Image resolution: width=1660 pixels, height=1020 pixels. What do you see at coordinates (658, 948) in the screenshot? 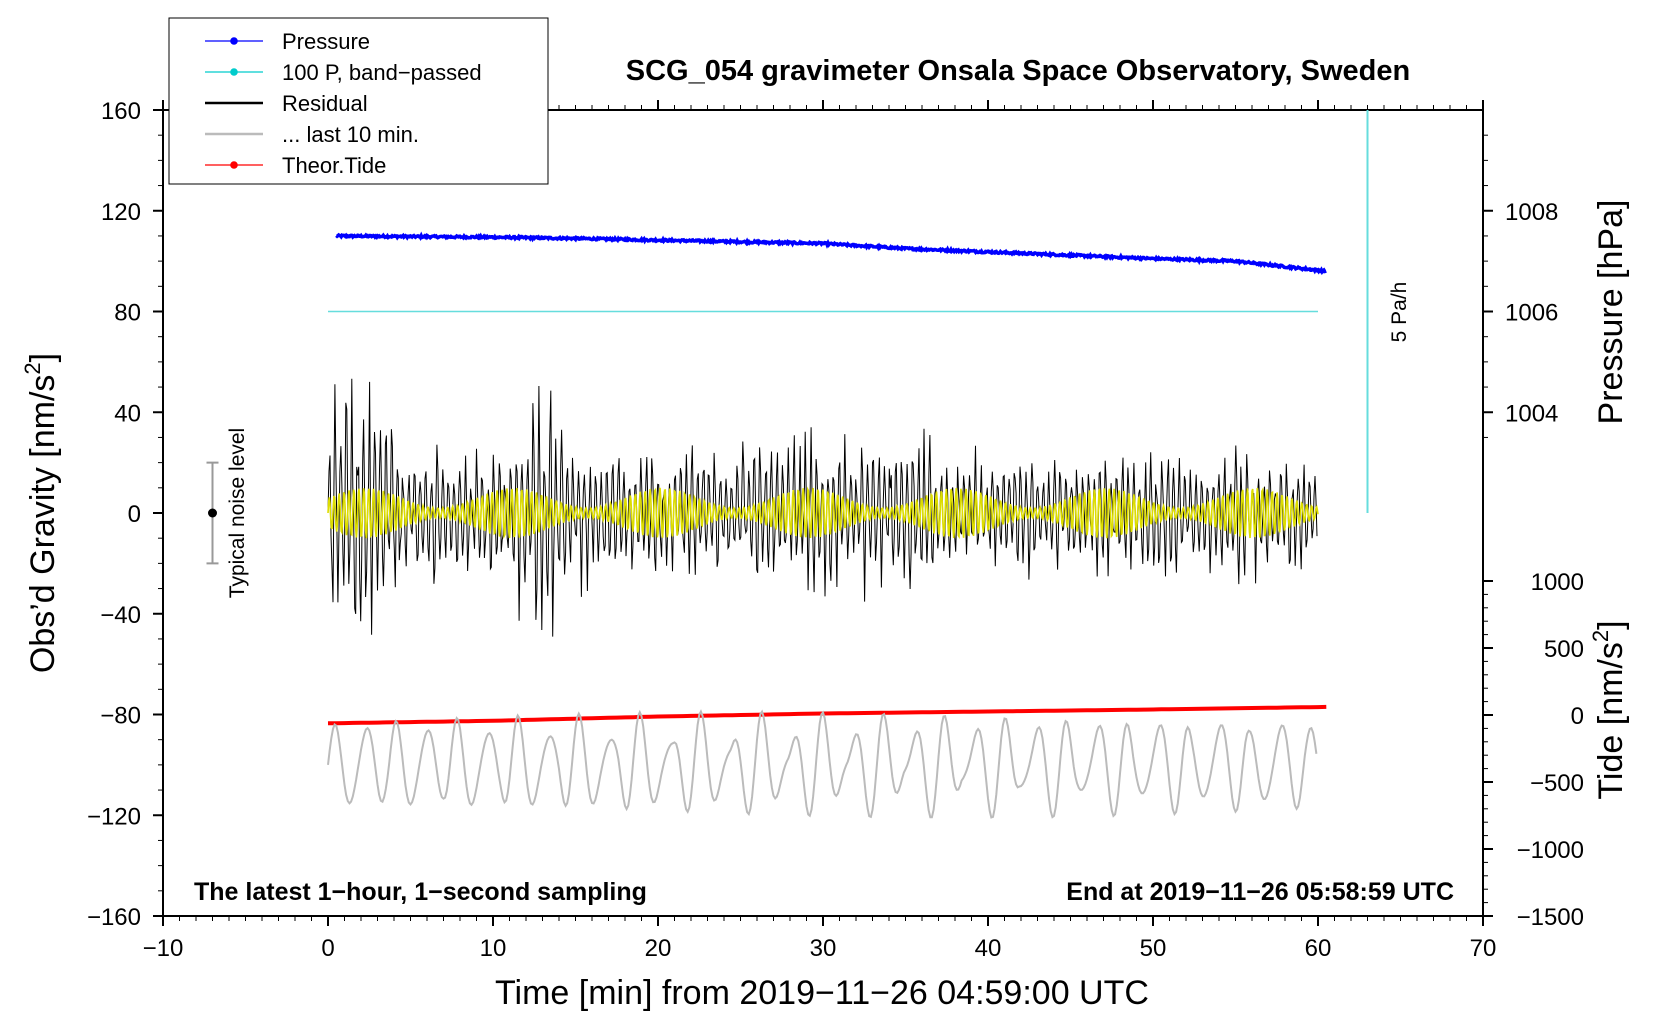
I see `x-tick-label: 20` at bounding box center [658, 948].